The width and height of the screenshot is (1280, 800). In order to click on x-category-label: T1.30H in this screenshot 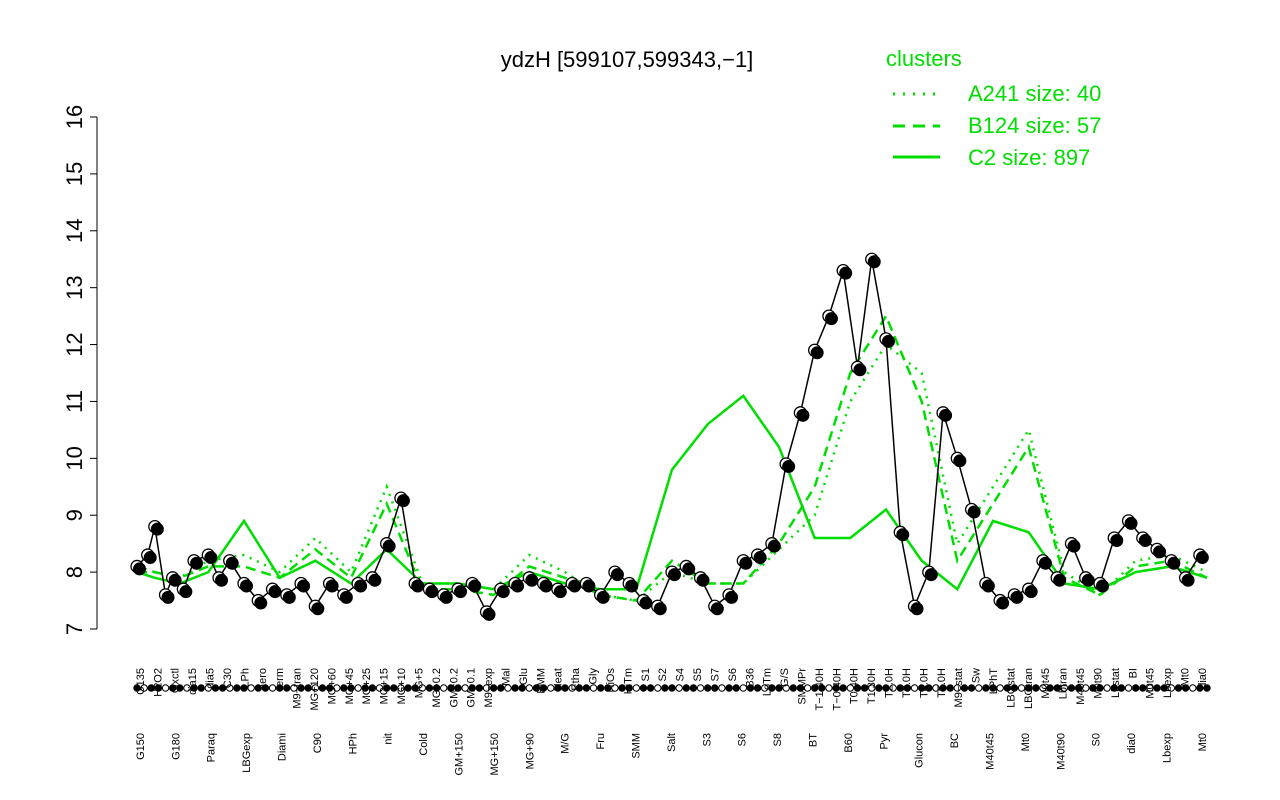, I will do `click(872, 686)`.